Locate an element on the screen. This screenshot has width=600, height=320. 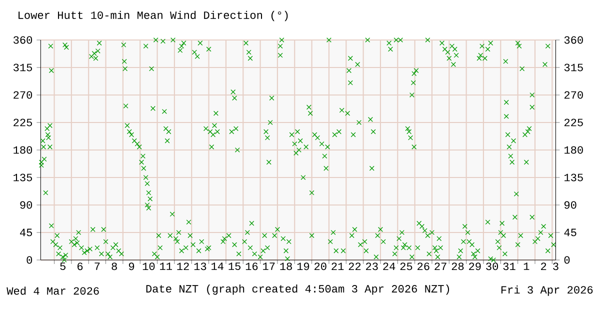
x-tick-label: 15 is located at coordinates (234, 266).